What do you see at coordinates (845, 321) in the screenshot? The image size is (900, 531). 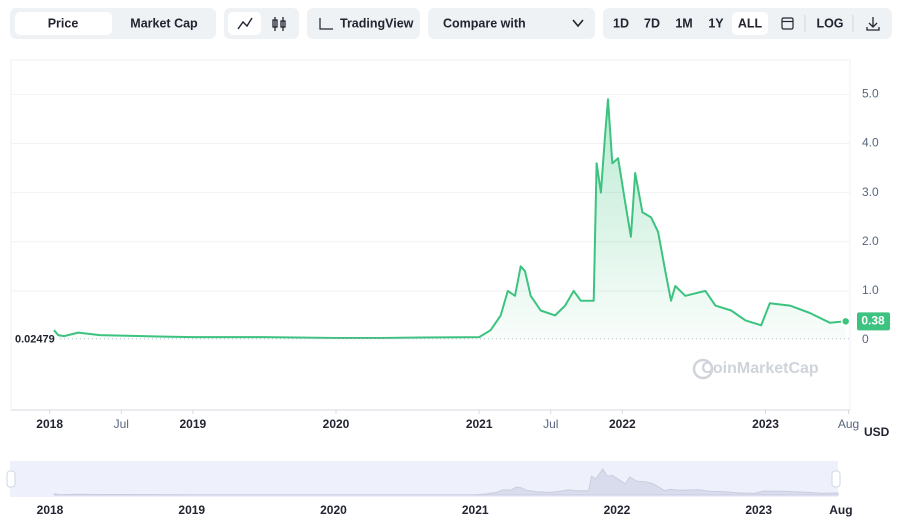 I see `last-point` at bounding box center [845, 321].